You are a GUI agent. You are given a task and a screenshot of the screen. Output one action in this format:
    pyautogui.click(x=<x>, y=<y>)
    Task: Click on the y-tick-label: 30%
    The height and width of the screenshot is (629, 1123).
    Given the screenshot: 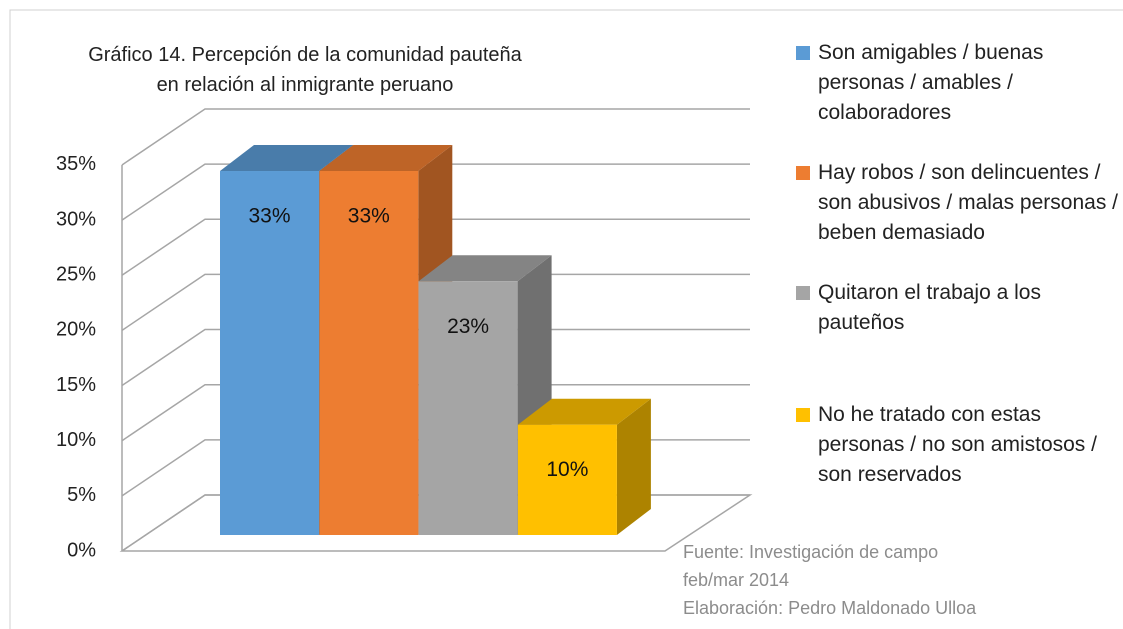 What is the action you would take?
    pyautogui.click(x=76, y=219)
    